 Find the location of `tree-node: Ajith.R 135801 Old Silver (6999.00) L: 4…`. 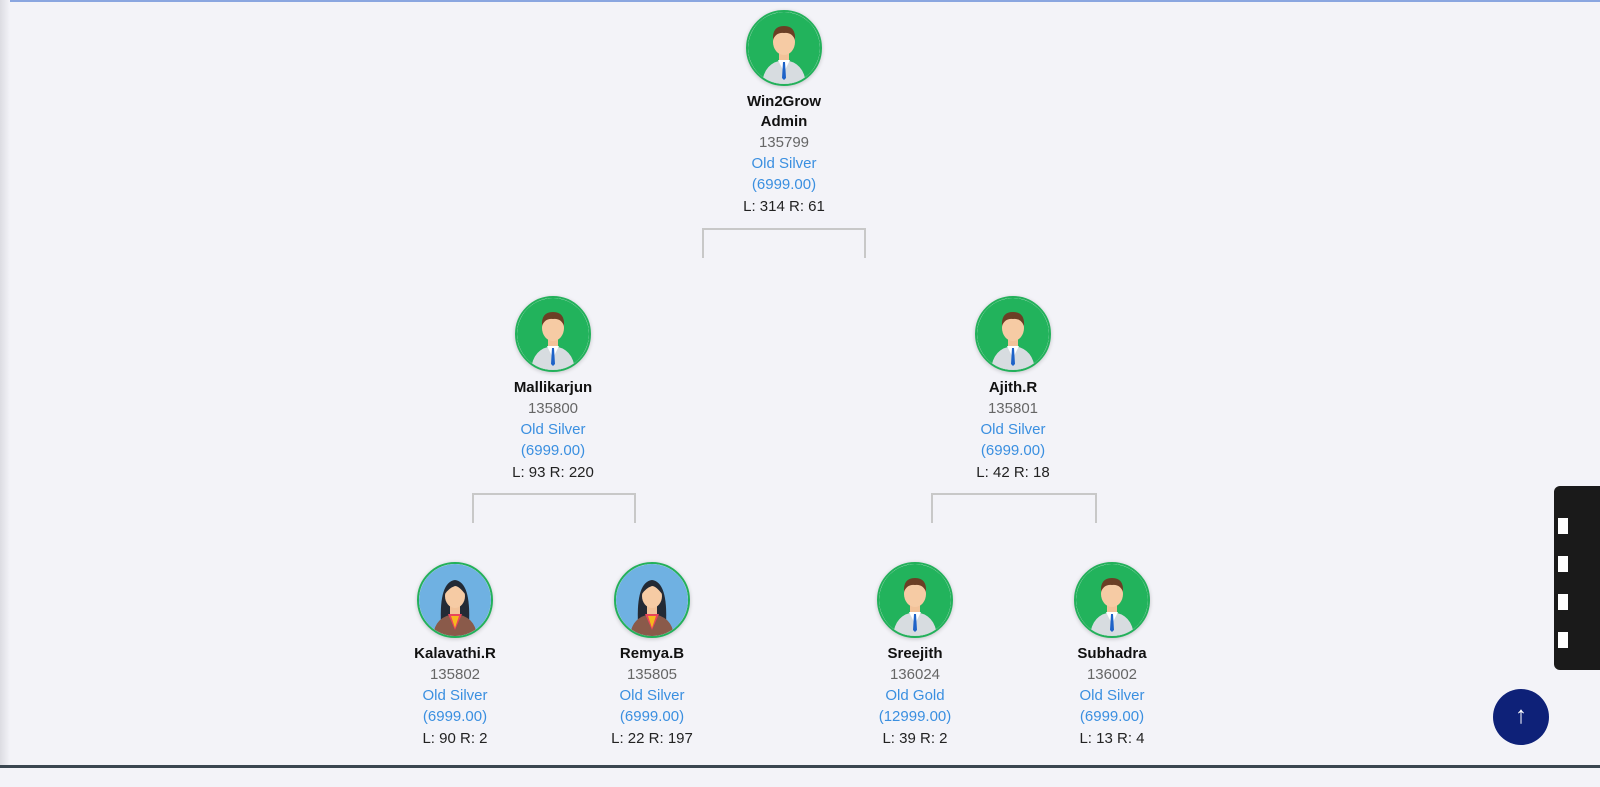

tree-node: Ajith.R 135801 Old Silver (6999.00) L: 4… is located at coordinates (1013, 390).